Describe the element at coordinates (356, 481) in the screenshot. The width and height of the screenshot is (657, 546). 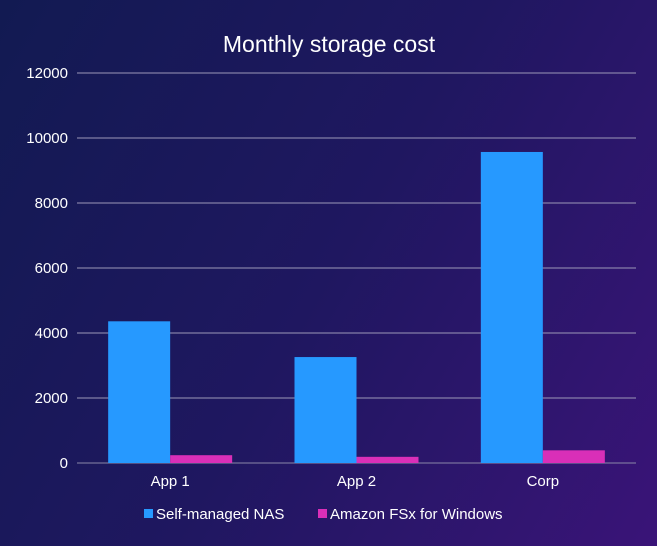
I see `x-tick-label: App 2` at that location.